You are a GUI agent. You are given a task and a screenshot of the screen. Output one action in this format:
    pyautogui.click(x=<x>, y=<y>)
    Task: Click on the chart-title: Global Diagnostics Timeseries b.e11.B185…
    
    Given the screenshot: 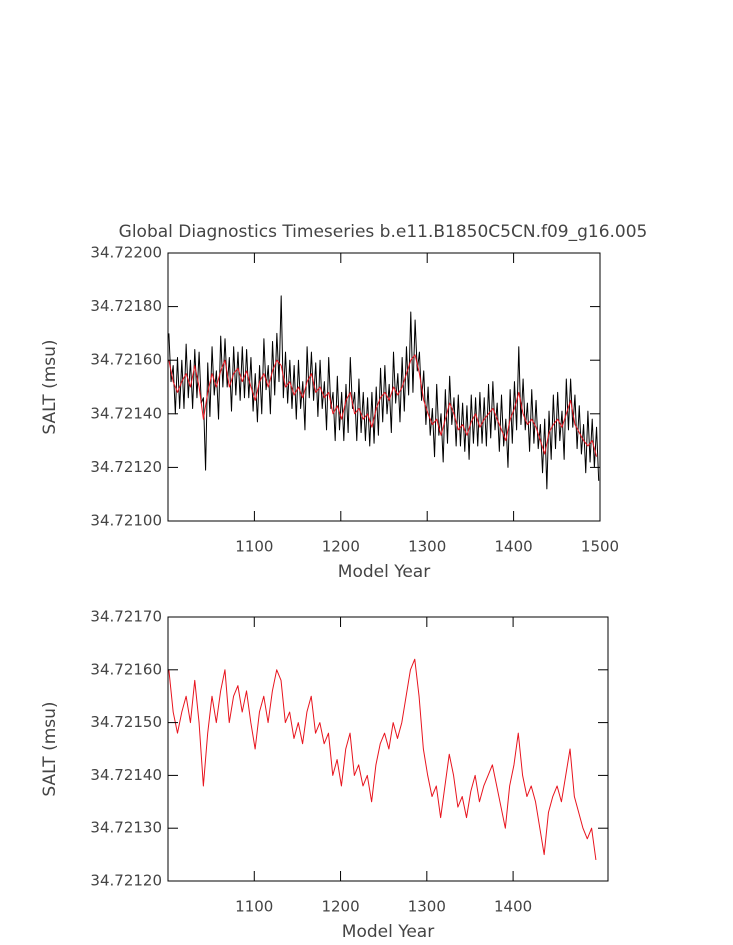 What is the action you would take?
    pyautogui.click(x=383, y=232)
    